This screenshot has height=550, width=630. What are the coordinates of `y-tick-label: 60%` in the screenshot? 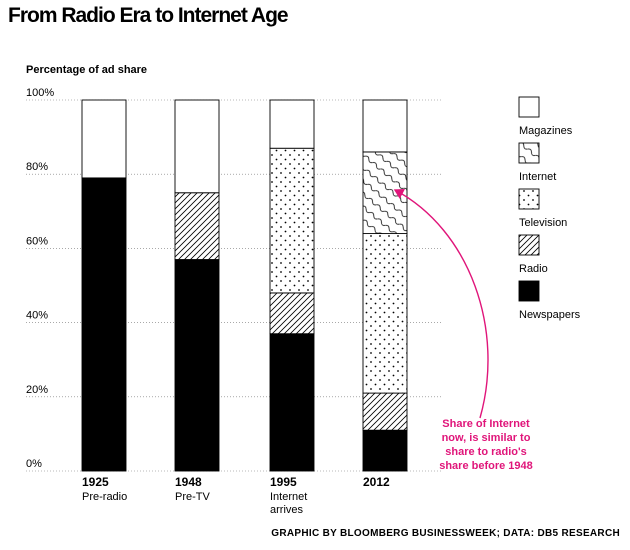 It's located at (37, 241).